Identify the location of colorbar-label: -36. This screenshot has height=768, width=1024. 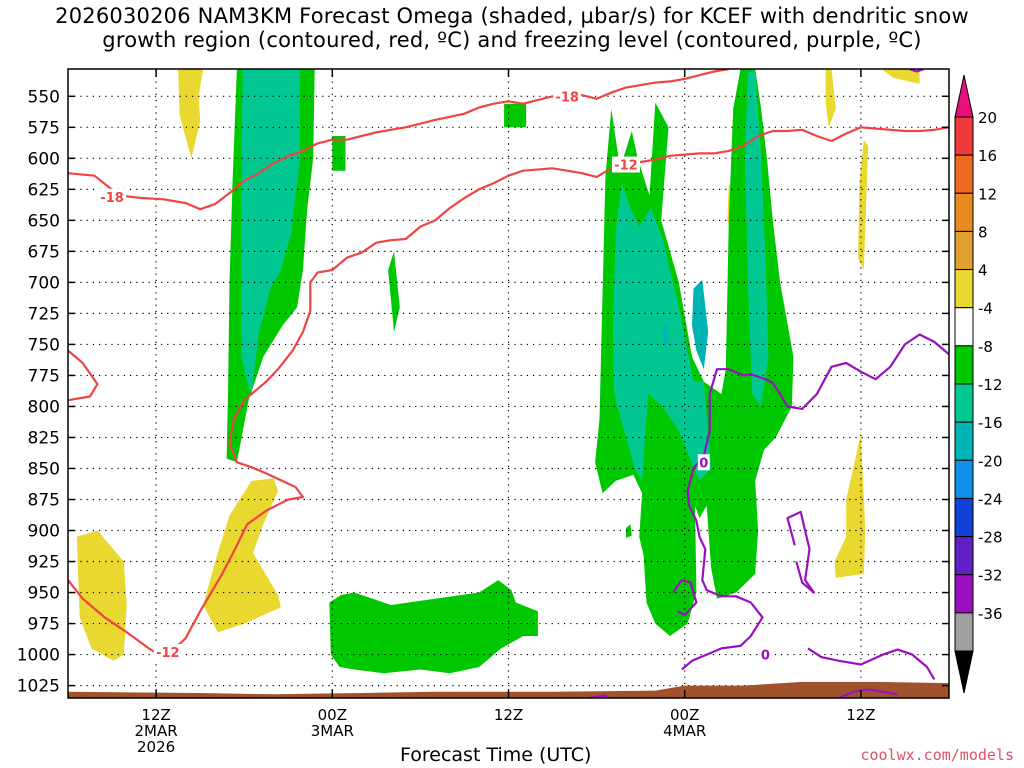
(990, 614).